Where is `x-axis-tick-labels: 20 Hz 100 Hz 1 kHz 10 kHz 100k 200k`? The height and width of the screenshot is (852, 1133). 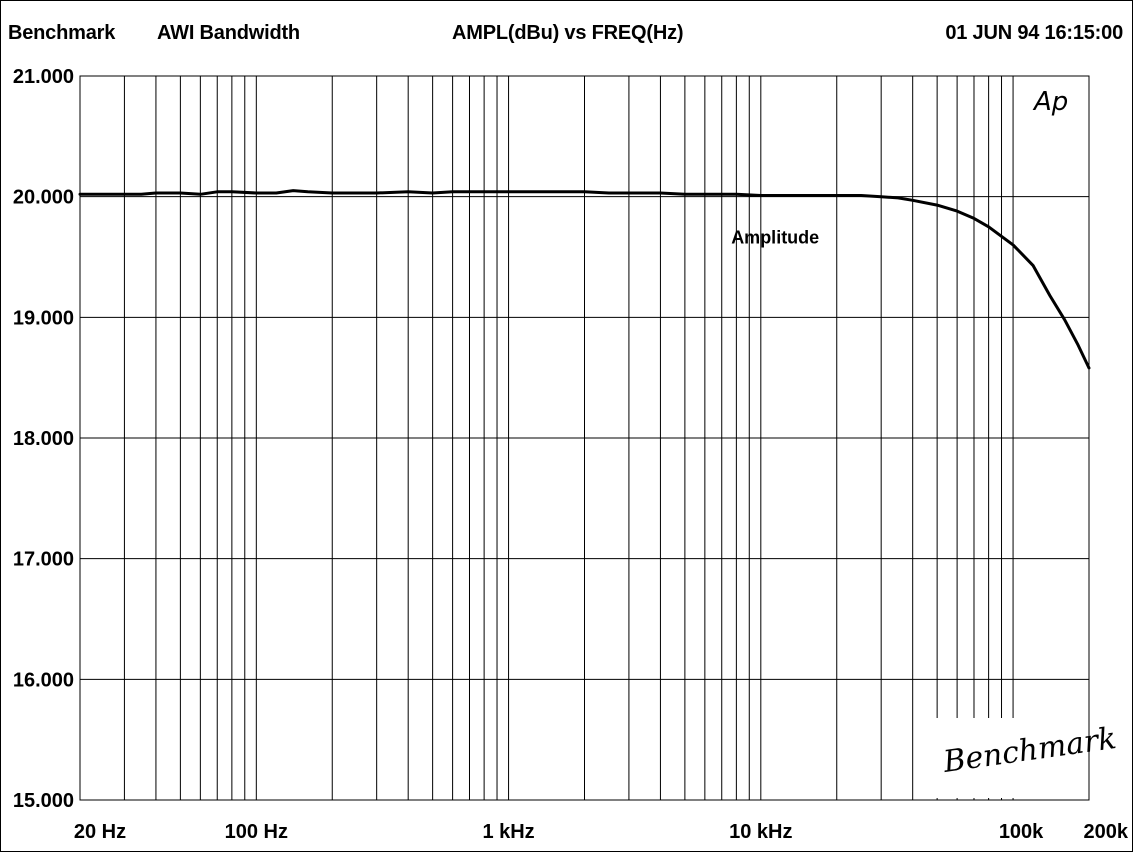
x-axis-tick-labels: 20 Hz 100 Hz 1 kHz 10 kHz 100k 200k is located at coordinates (601, 832).